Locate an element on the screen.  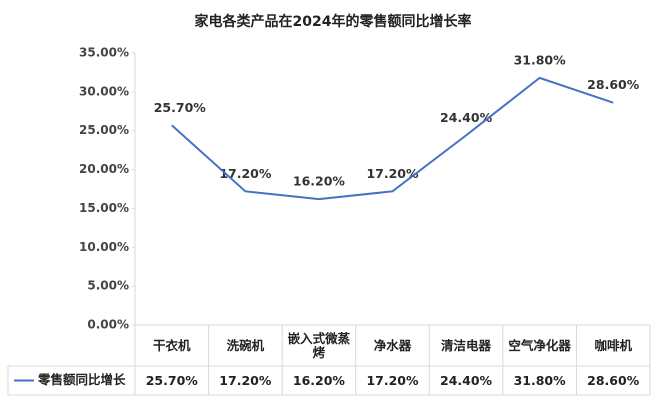
table-value: 16.20% is located at coordinates (318, 380).